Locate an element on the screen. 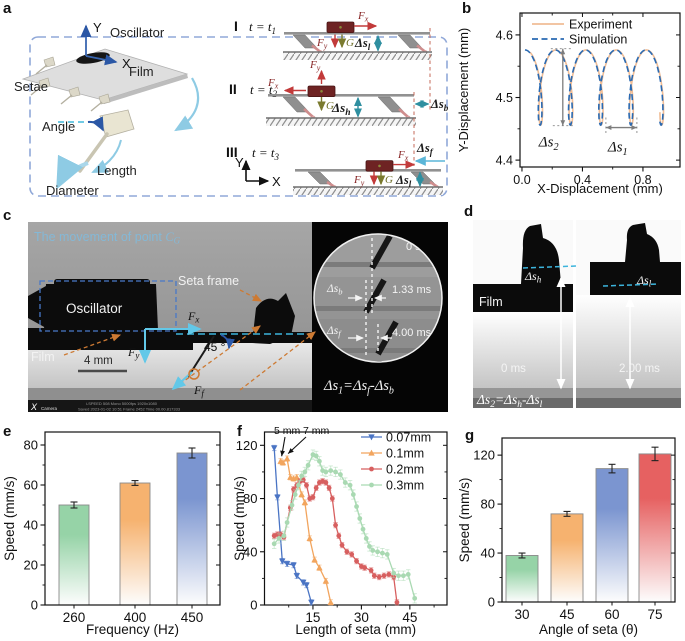  annotation-7mm: 7 mm is located at coordinates (316, 431).